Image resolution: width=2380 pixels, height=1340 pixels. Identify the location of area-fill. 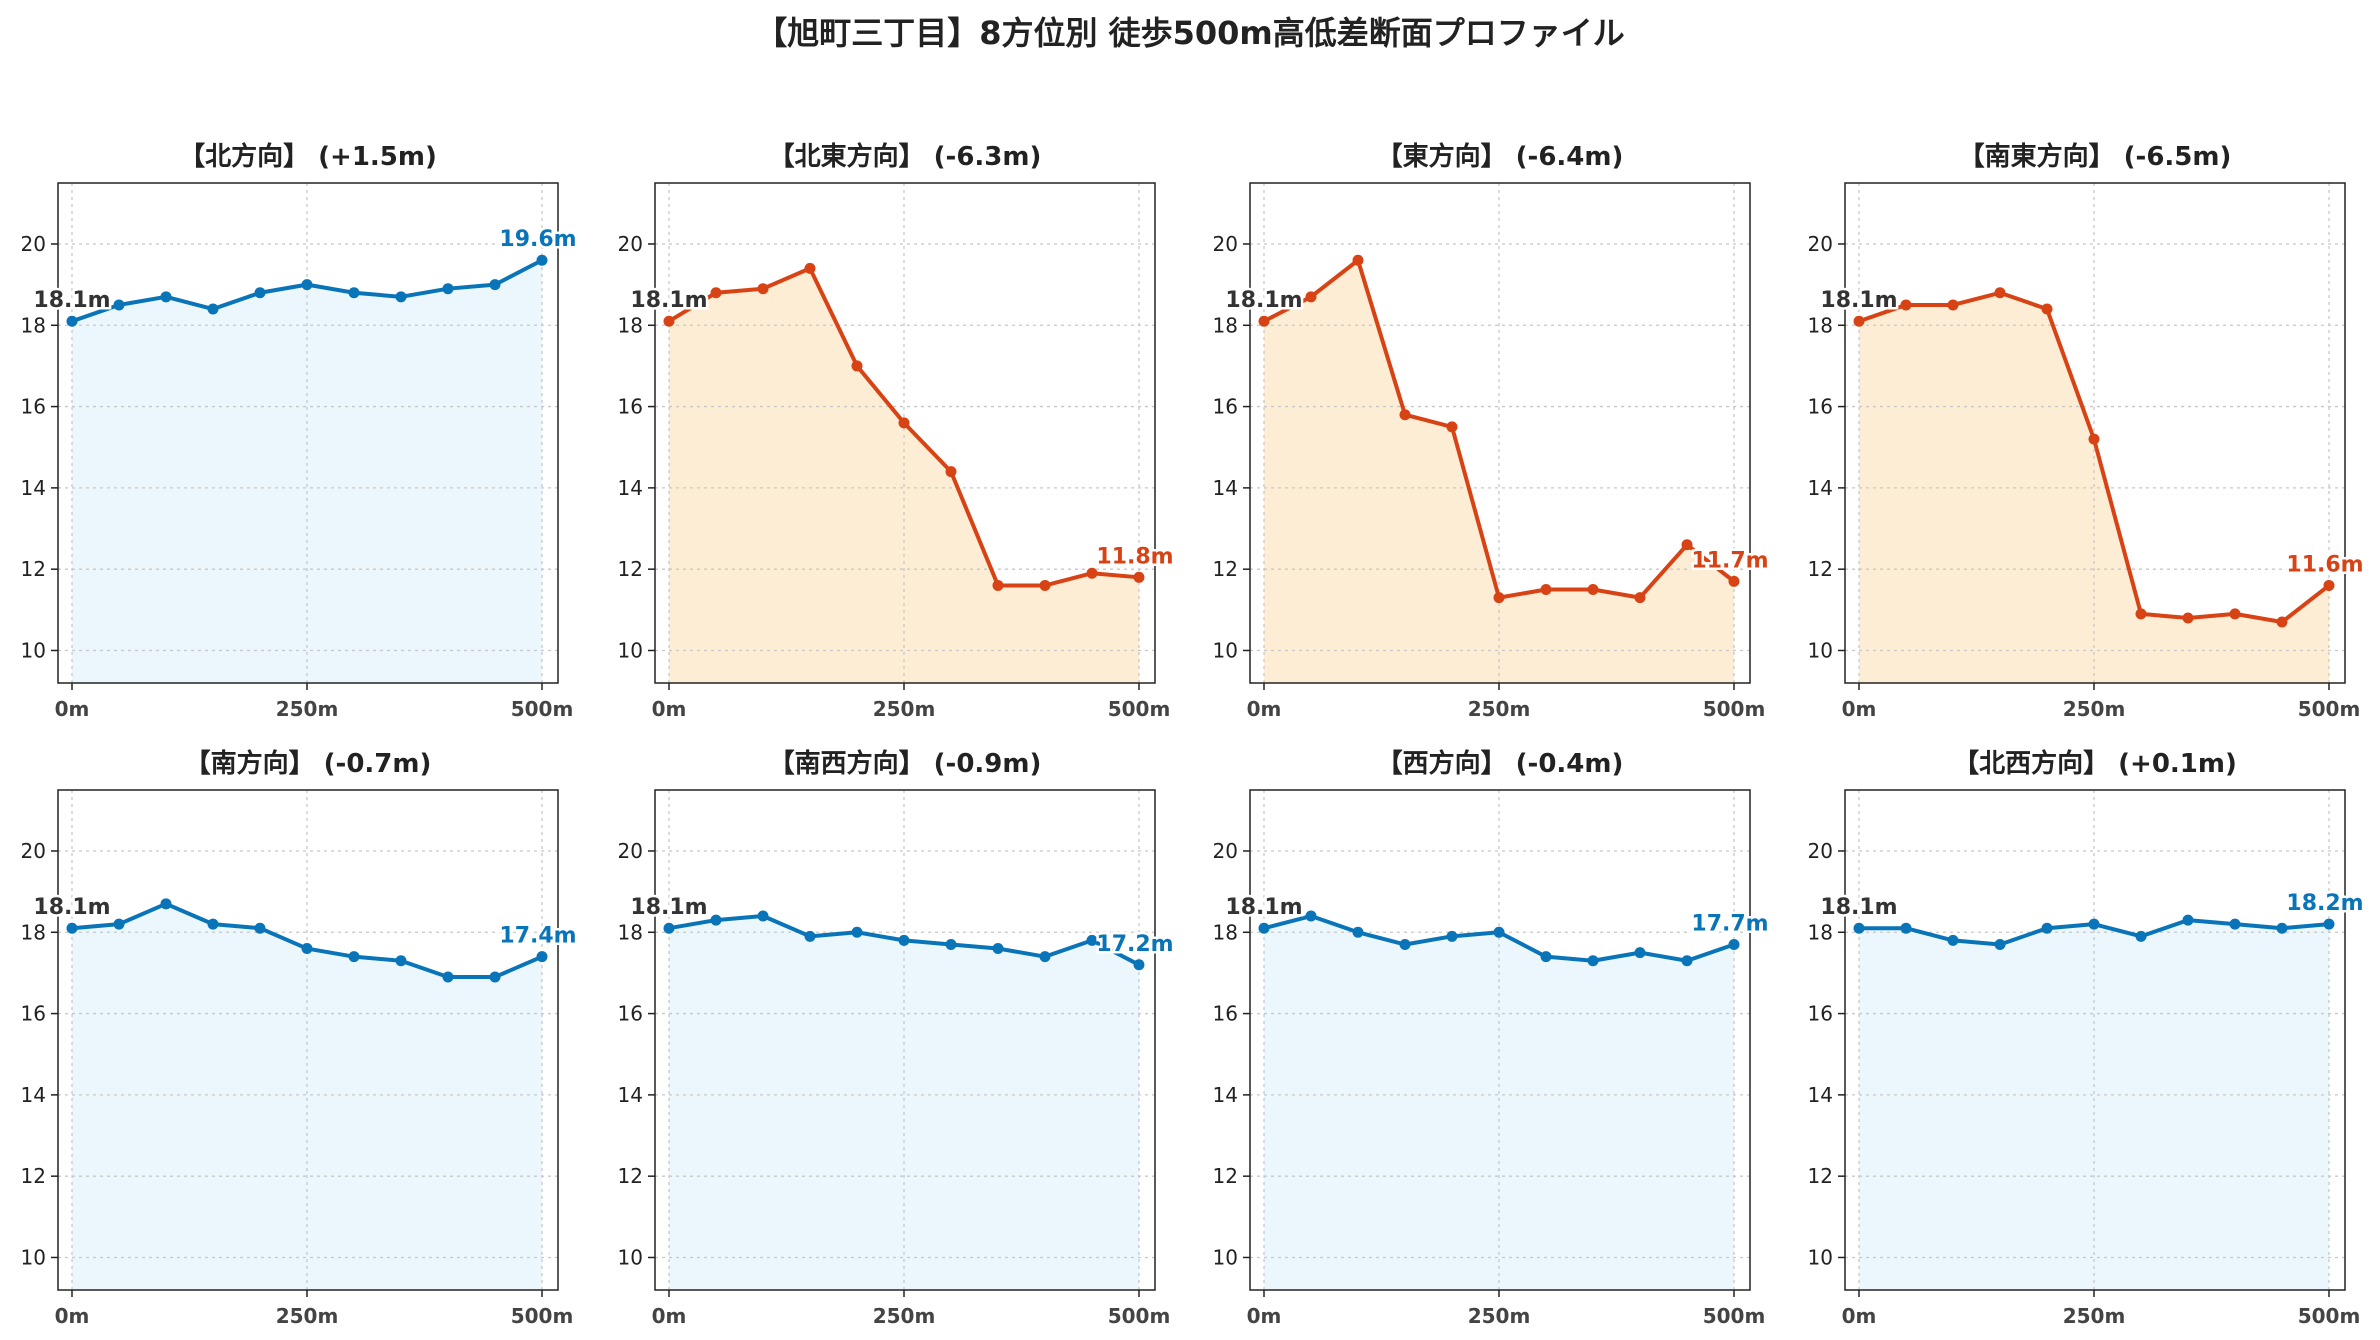
(904, 1103).